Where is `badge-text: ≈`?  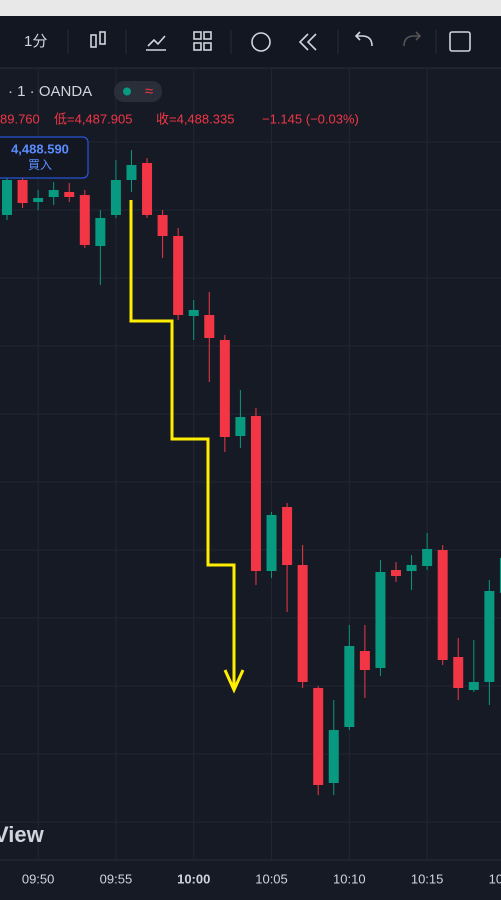
badge-text: ≈ is located at coordinates (149, 91).